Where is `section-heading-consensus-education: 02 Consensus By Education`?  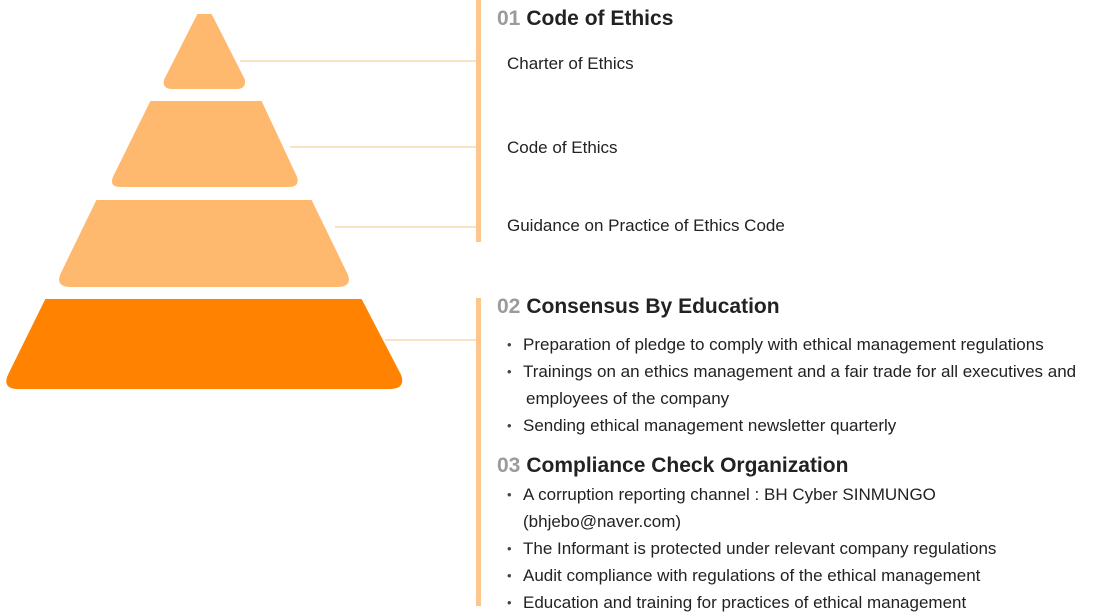 section-heading-consensus-education: 02 Consensus By Education is located at coordinates (638, 307).